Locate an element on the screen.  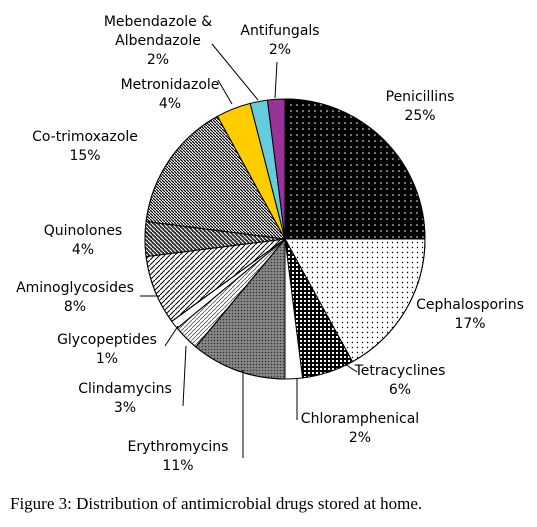
category-label: Aminoglycosides is located at coordinates (75, 288).